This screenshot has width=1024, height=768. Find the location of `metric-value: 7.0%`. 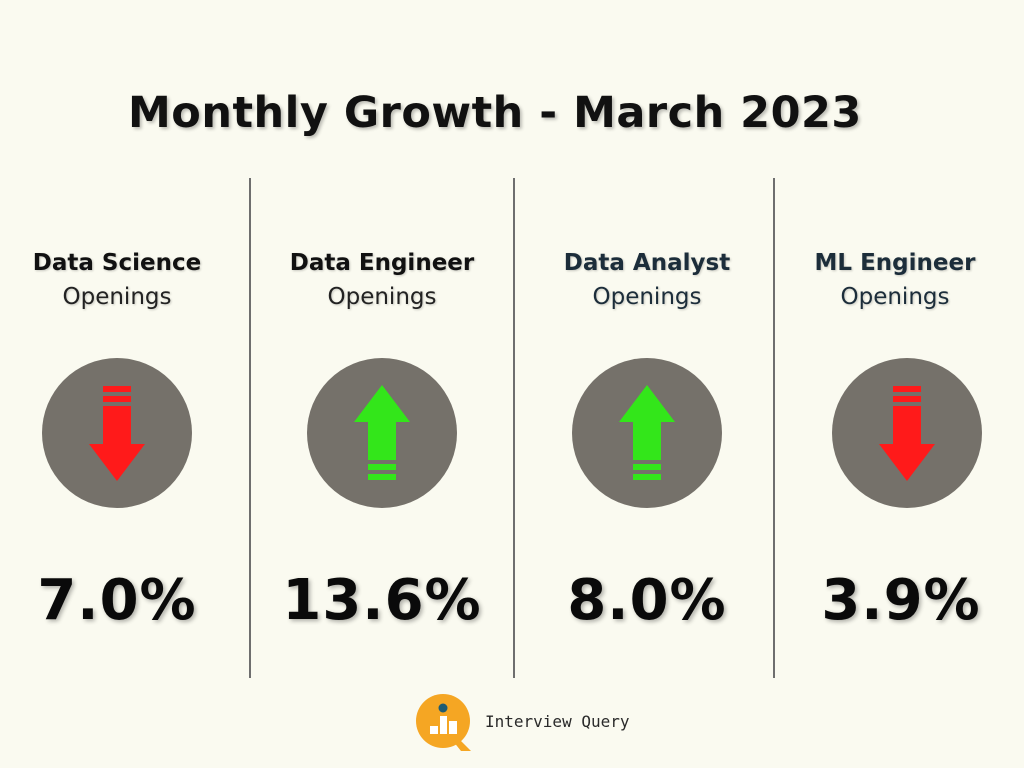

metric-value: 7.0% is located at coordinates (117, 600).